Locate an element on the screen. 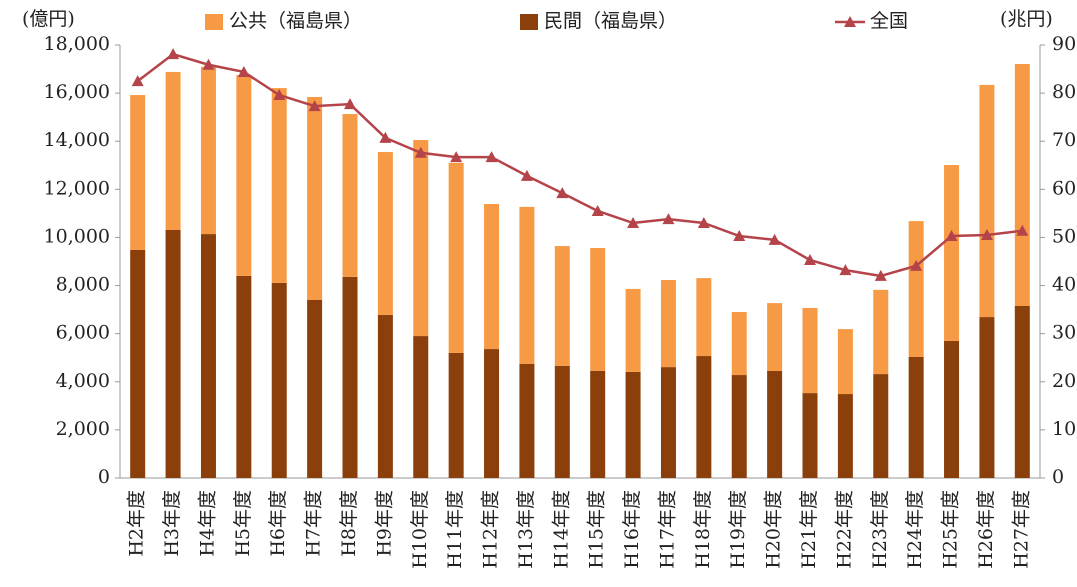  y2-tick-label: 70 is located at coordinates (1064, 140).